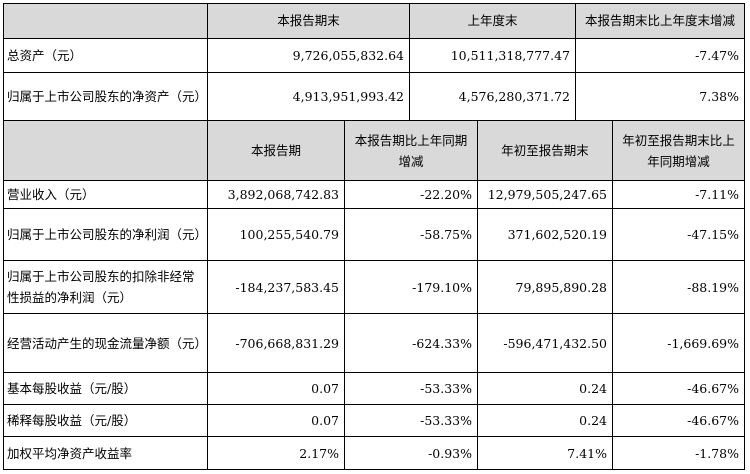 The image size is (750, 474). What do you see at coordinates (348, 55) in the screenshot?
I see `top-row-value-text: 9,726,055,832.64` at bounding box center [348, 55].